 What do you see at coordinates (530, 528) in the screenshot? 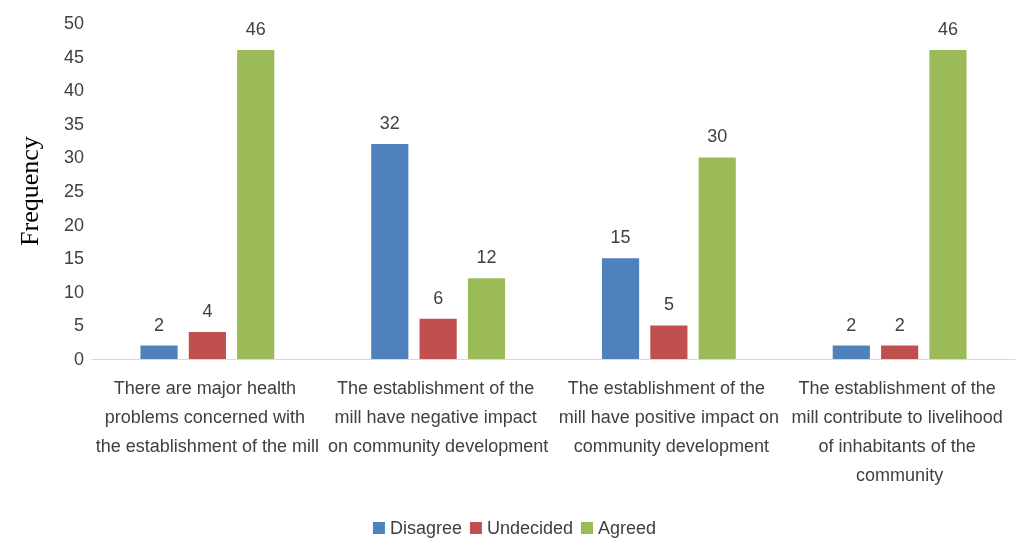
I see `legend-label: Undecided` at bounding box center [530, 528].